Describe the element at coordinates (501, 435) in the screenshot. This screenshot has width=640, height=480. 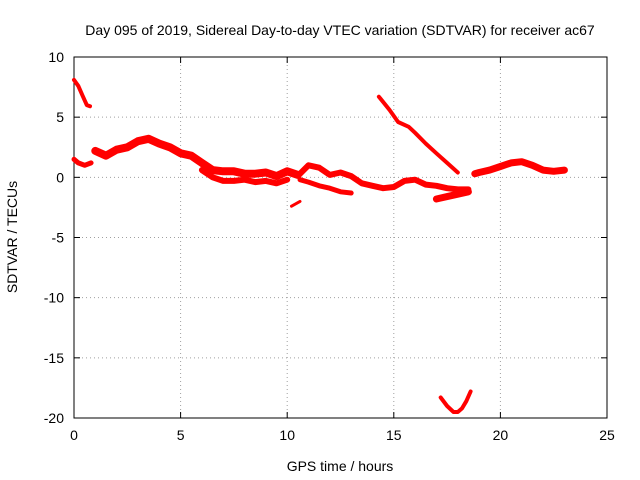
I see `x-tick-label: 20` at that location.